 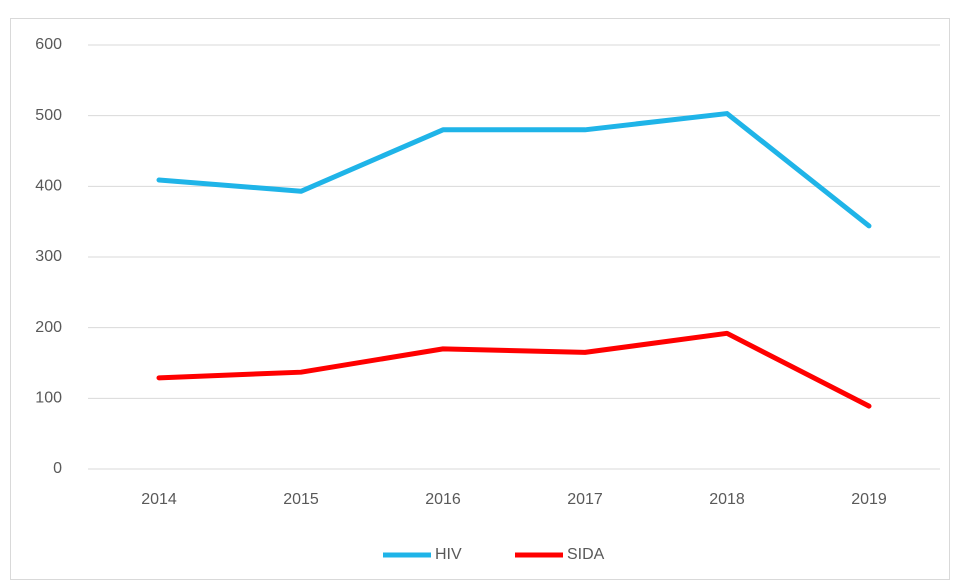 What do you see at coordinates (443, 499) in the screenshot?
I see `x-tick-label: 2016` at bounding box center [443, 499].